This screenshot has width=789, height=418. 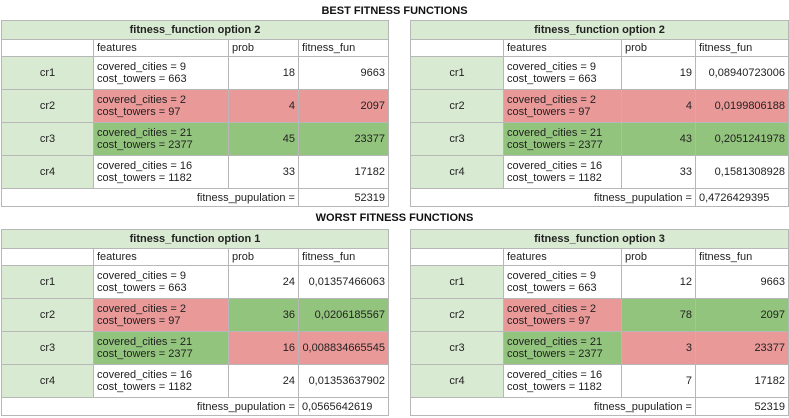 I want to click on prob-cell: 19, so click(x=658, y=73).